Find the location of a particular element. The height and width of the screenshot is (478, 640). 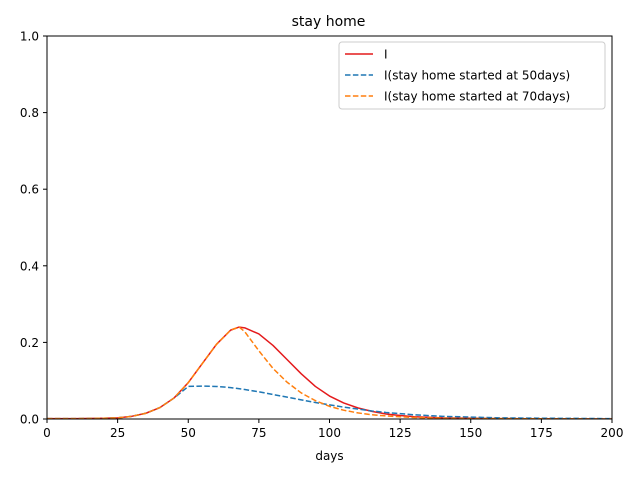

y-tick-label: 0.2 is located at coordinates (29, 343).